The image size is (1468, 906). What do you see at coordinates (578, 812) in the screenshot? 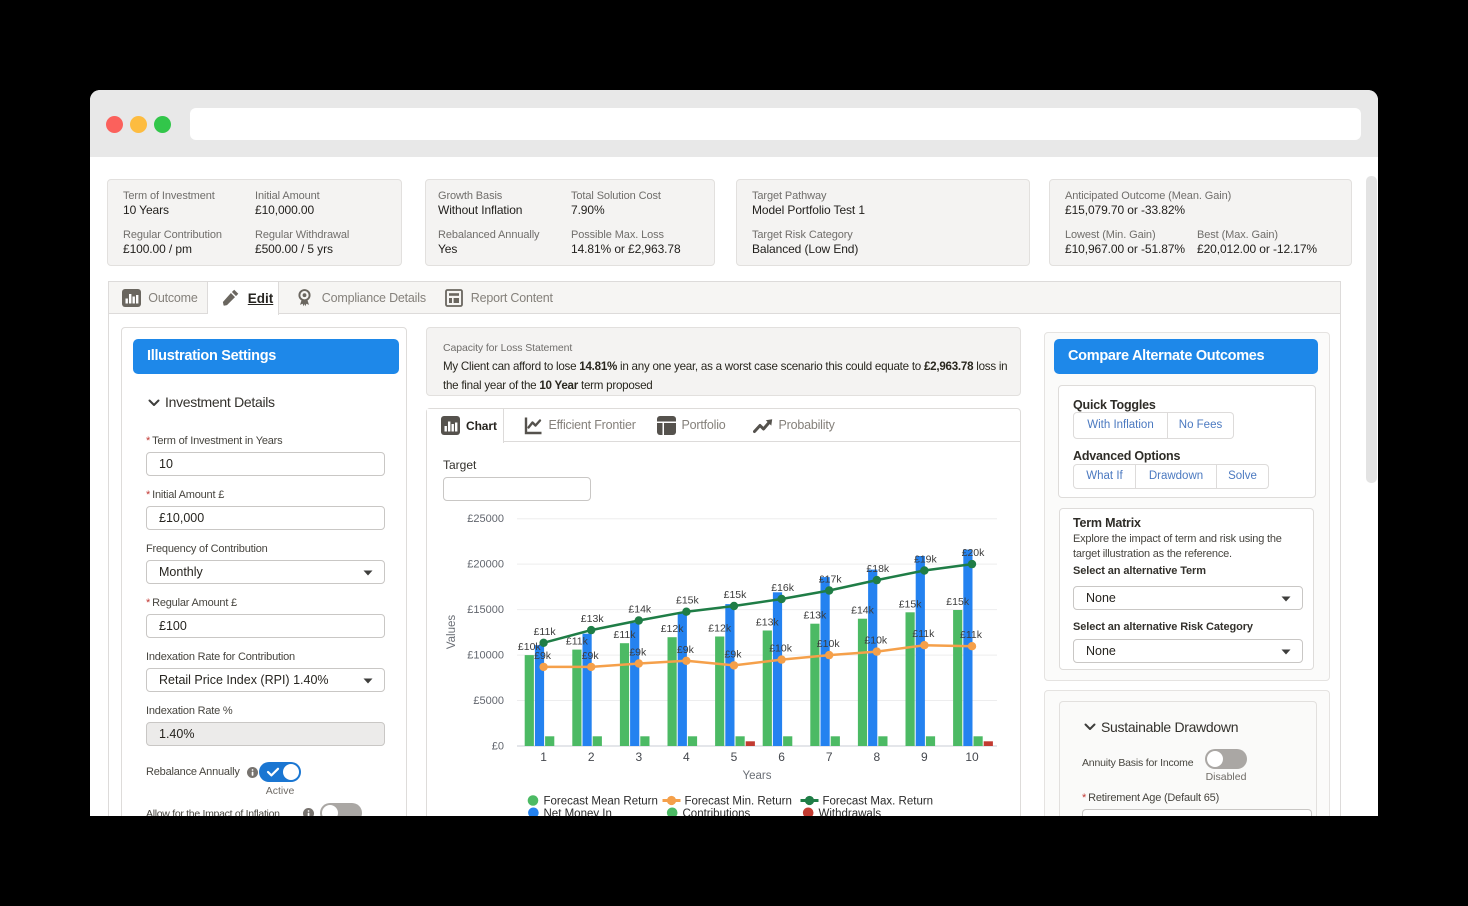
I see `svg-text: Net Money In` at bounding box center [578, 812].